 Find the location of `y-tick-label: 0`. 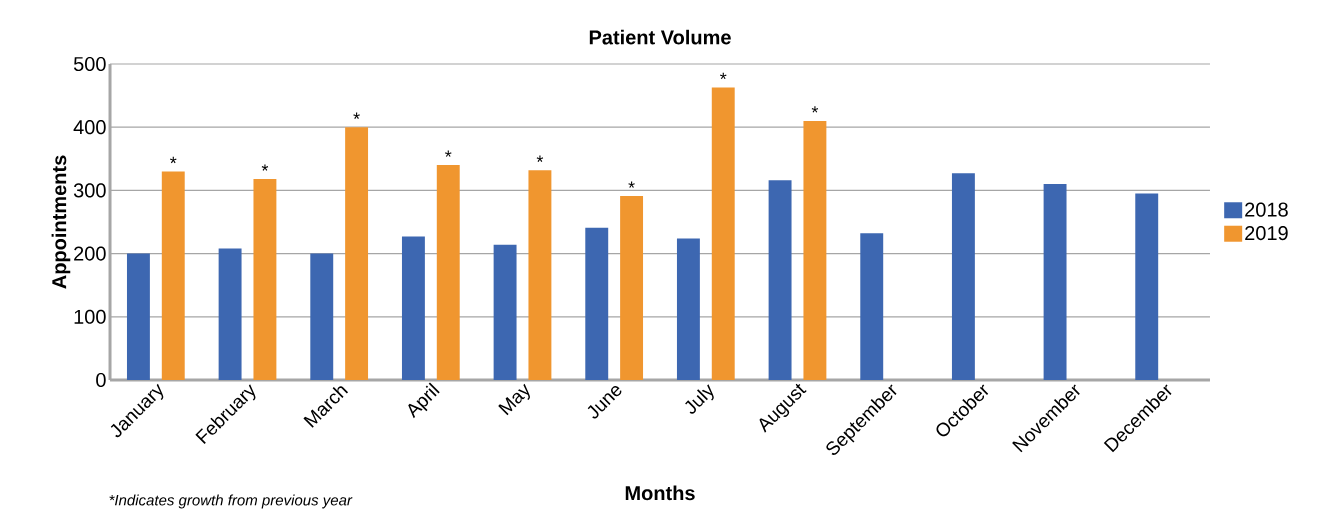

y-tick-label: 0 is located at coordinates (101, 380).